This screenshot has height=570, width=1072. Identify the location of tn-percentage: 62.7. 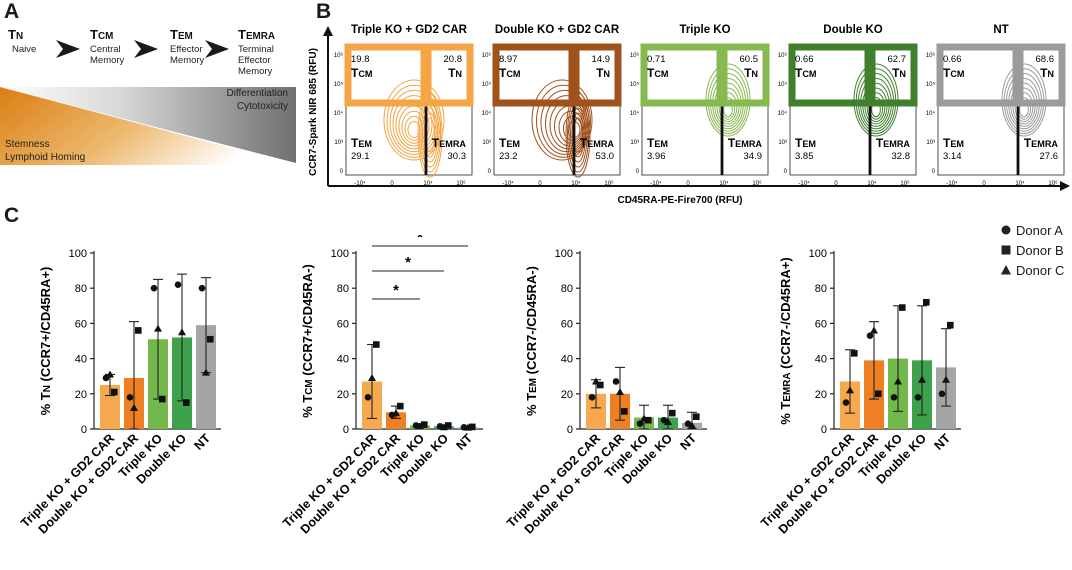
(897, 59).